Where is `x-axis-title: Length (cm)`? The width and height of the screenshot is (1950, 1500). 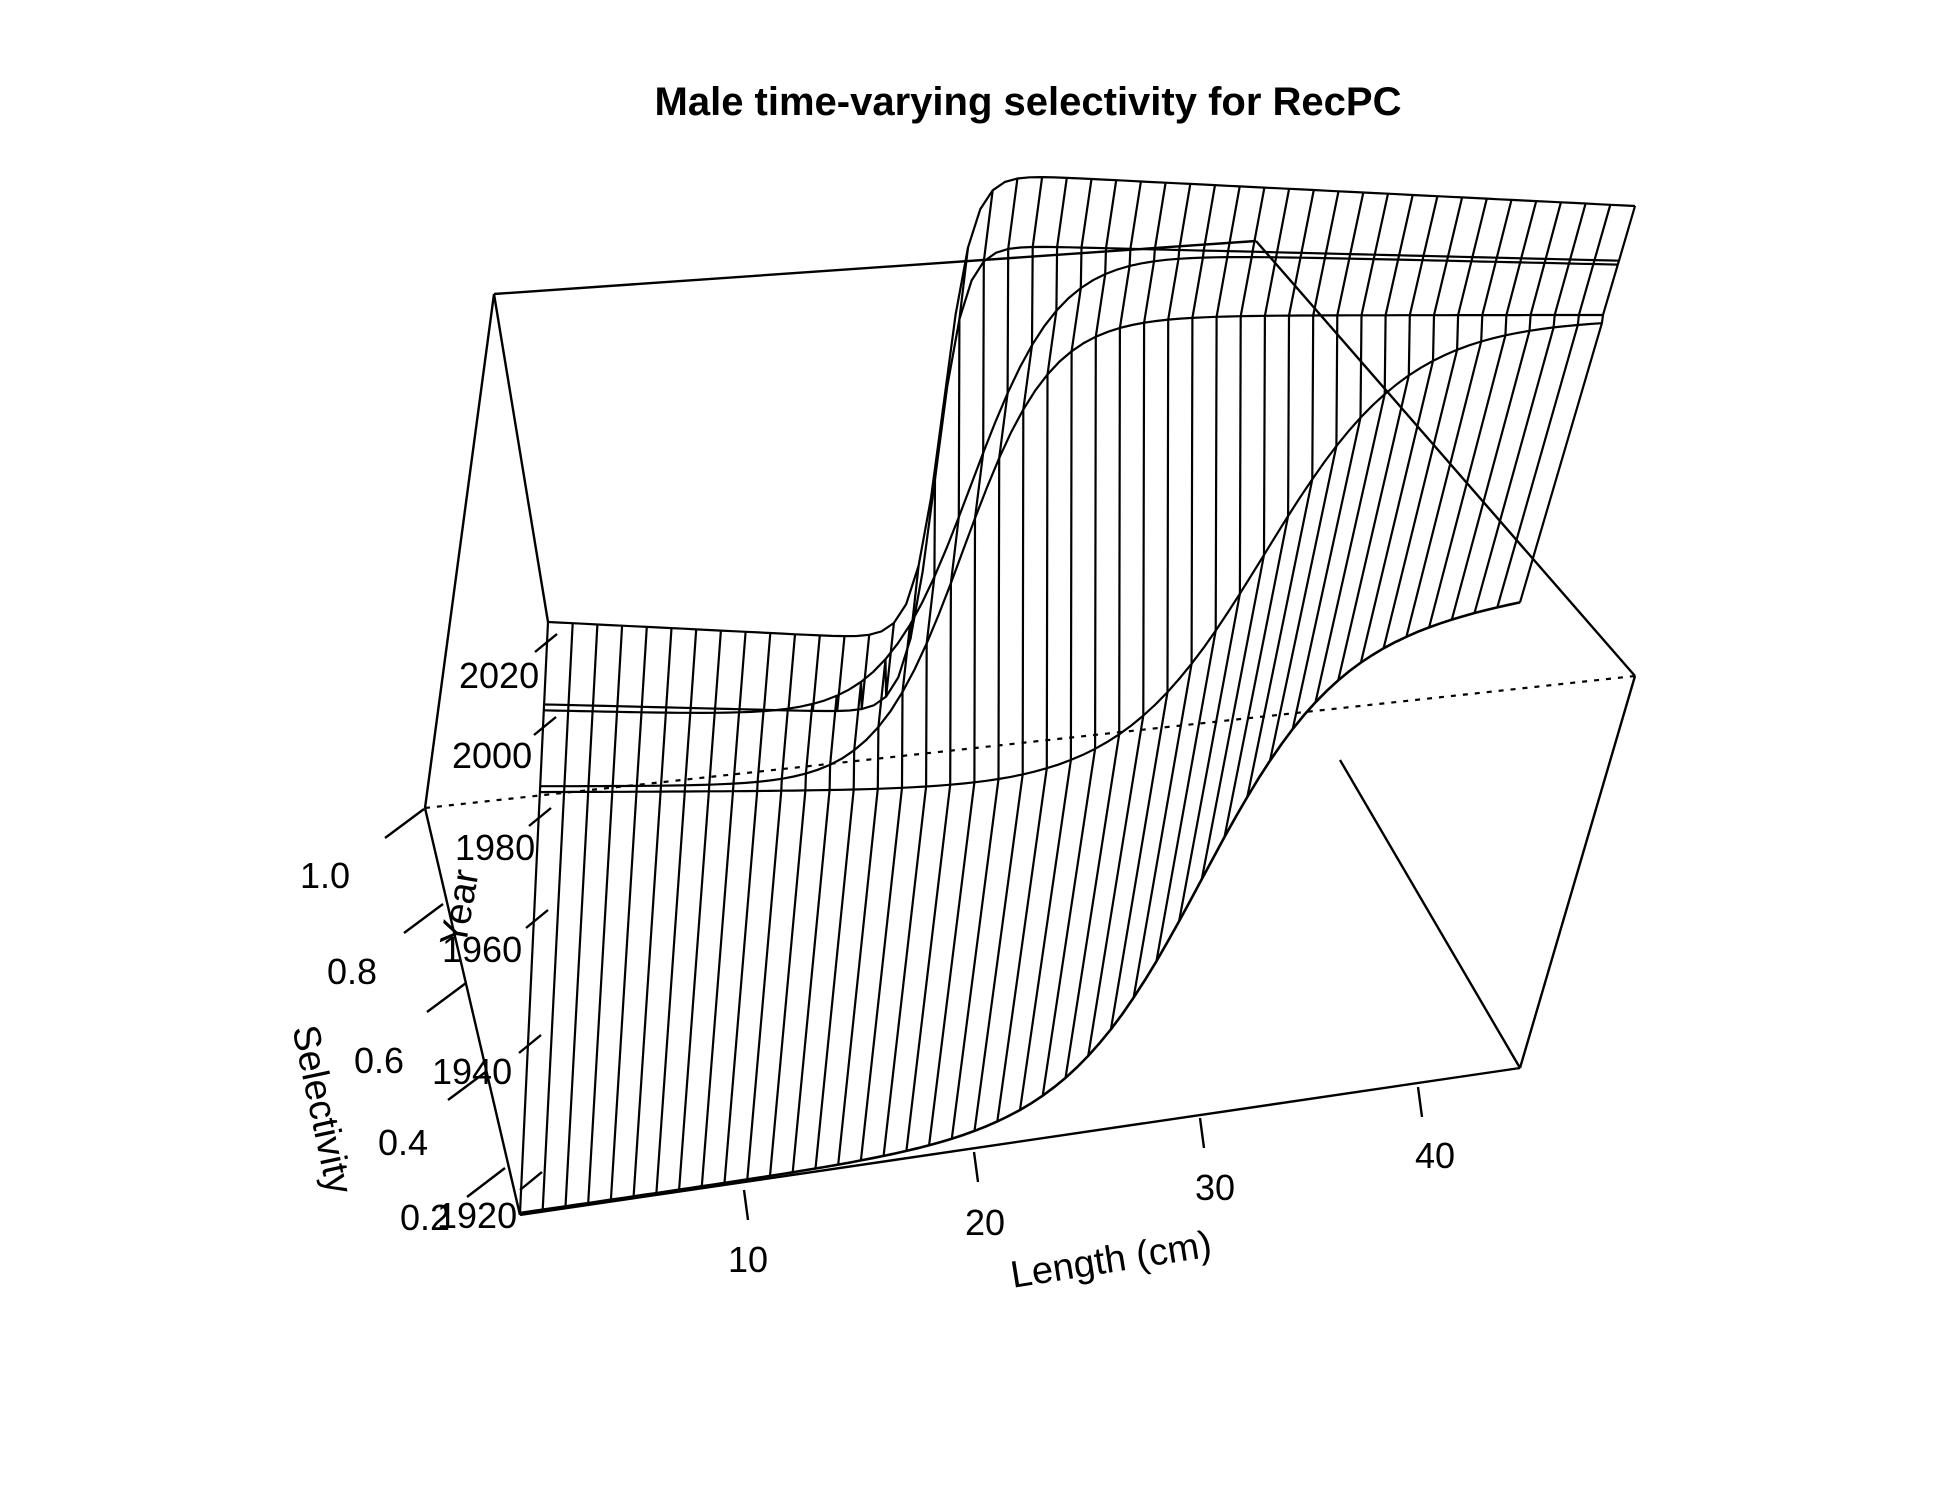
x-axis-title: Length (cm) is located at coordinates (1111, 1260).